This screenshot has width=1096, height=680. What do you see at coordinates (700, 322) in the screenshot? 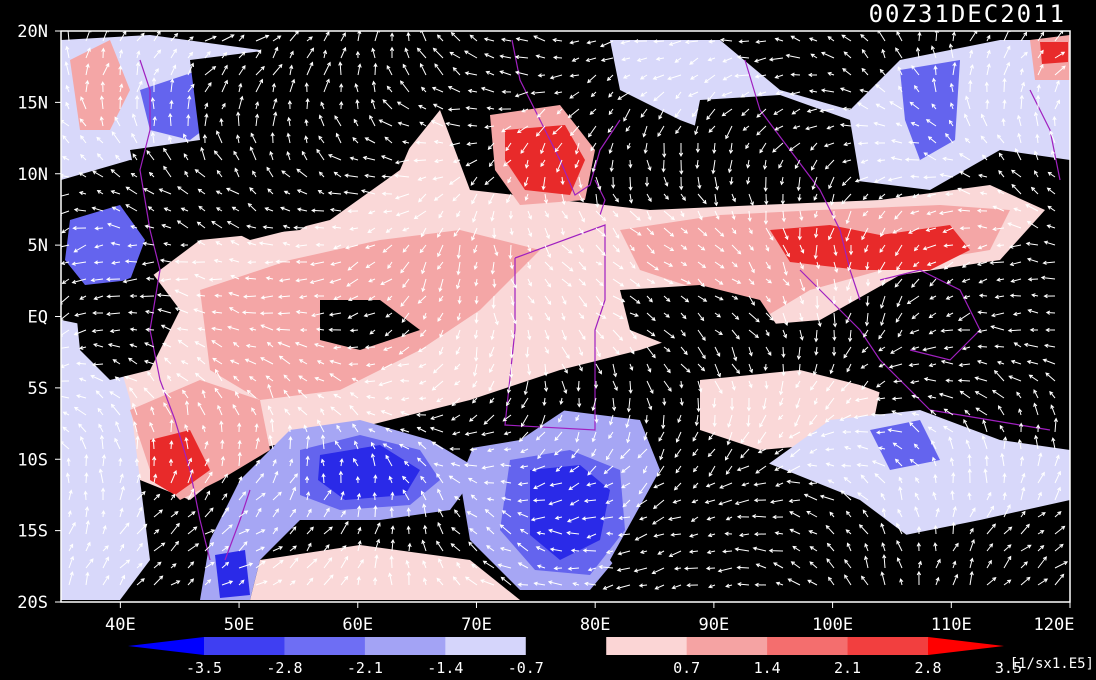
I see `zero-band-east` at bounding box center [700, 322].